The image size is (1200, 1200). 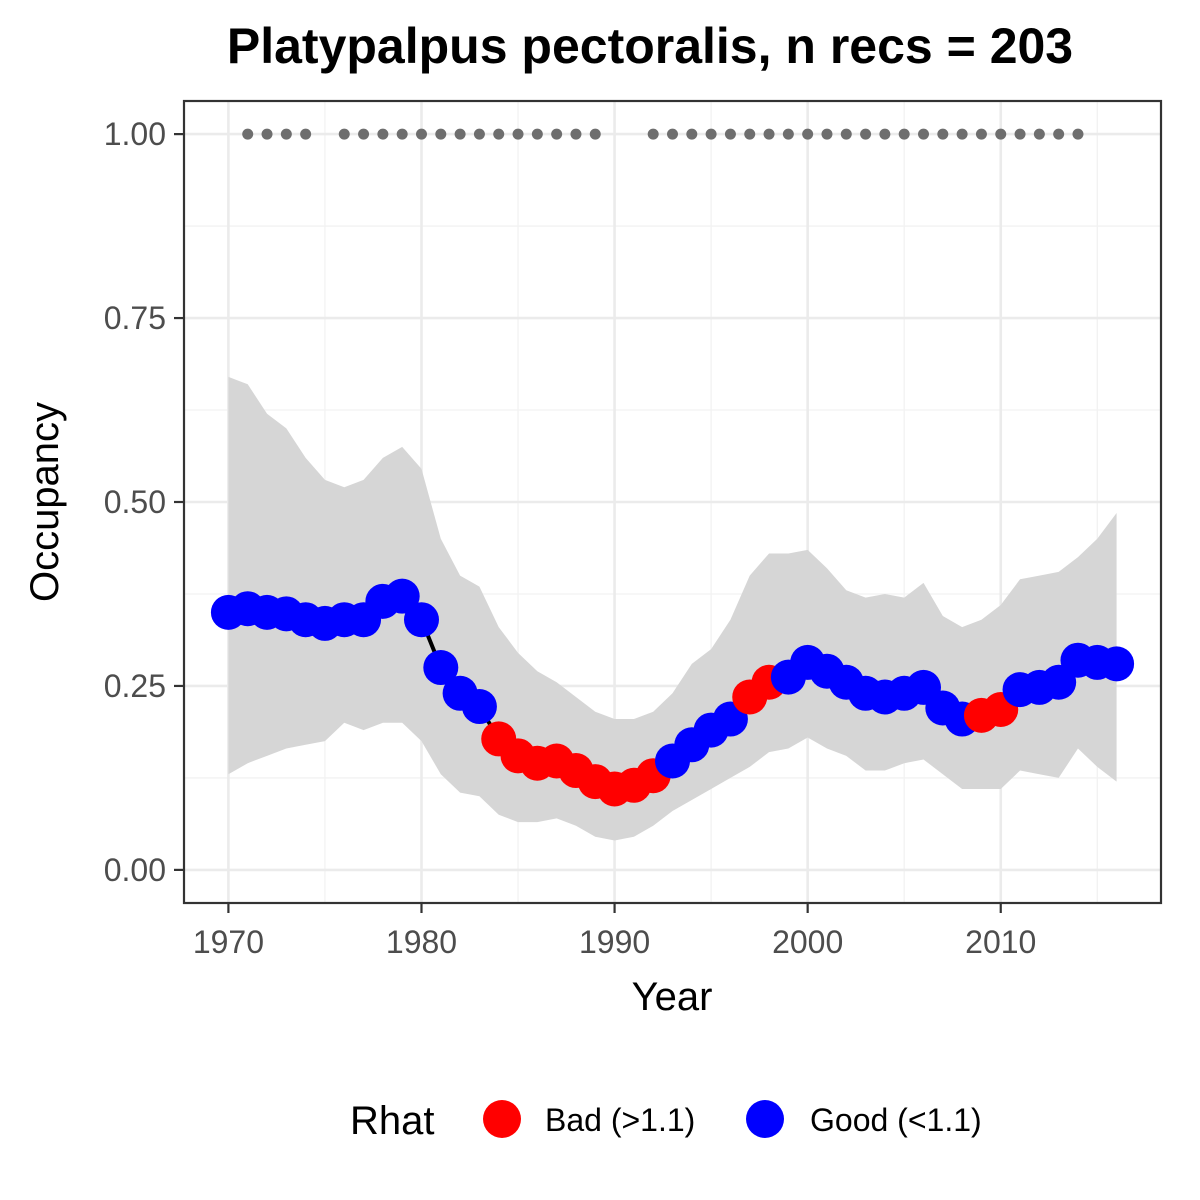 I want to click on y-axis-title: Occupancy, so click(x=45, y=502).